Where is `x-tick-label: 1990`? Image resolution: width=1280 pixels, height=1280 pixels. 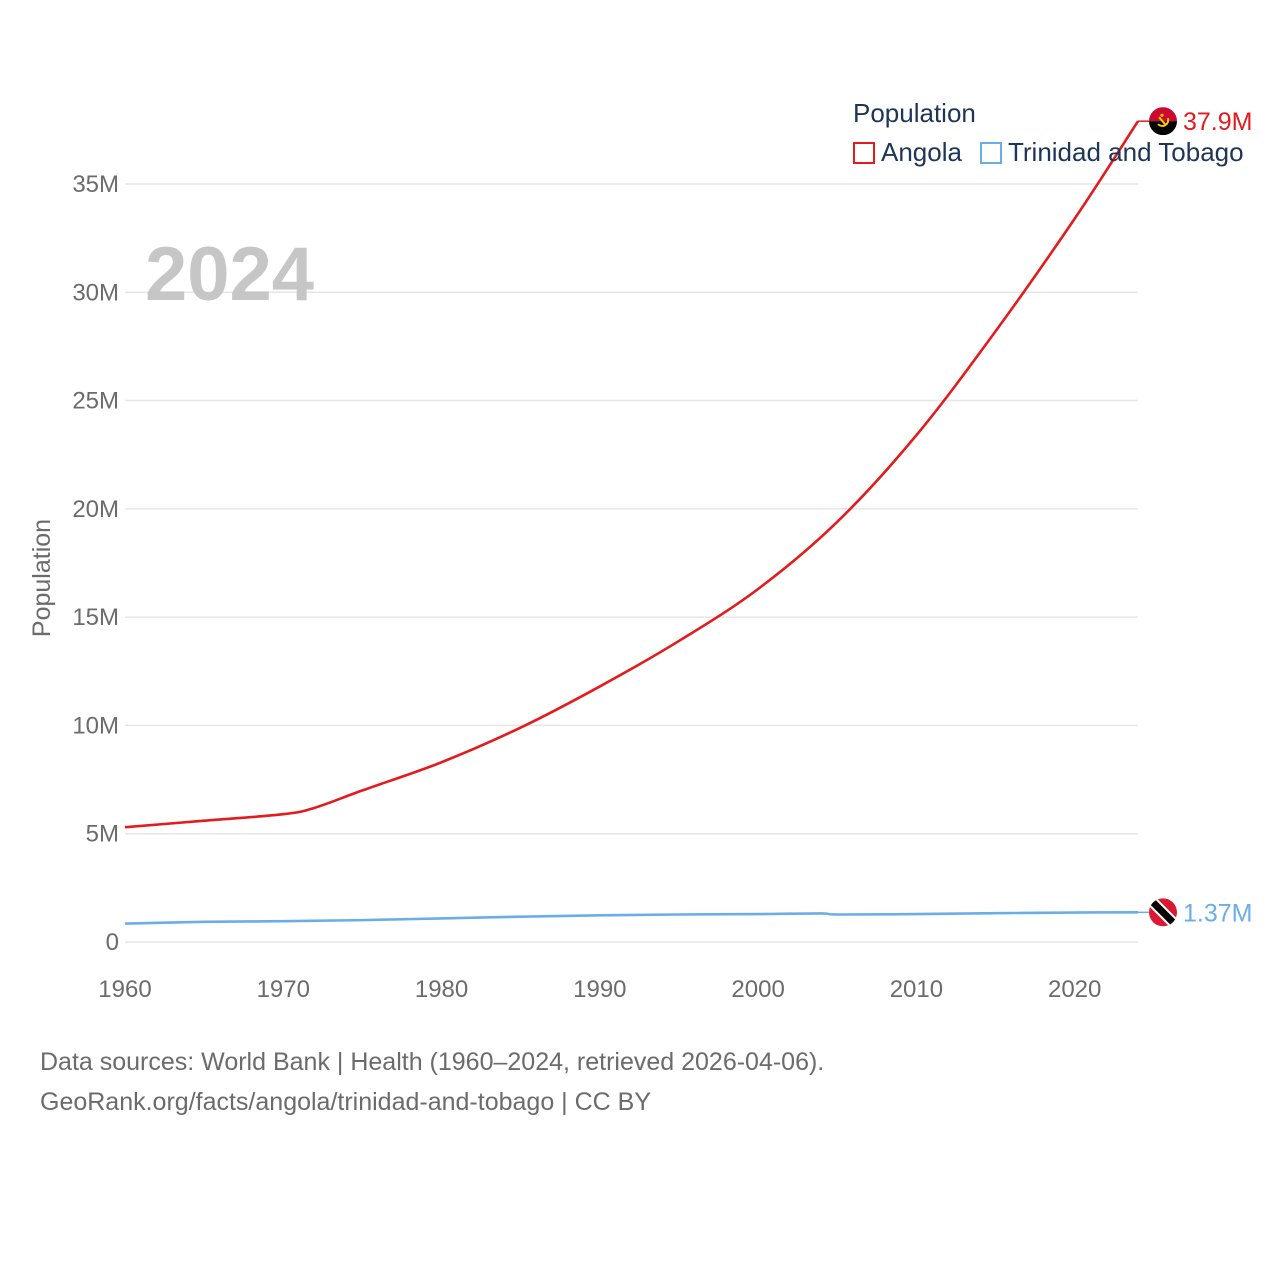
x-tick-label: 1990 is located at coordinates (599, 989).